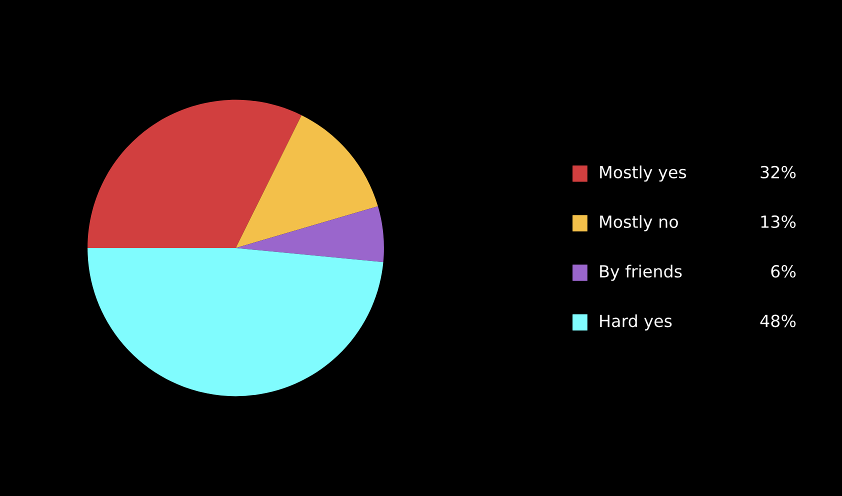  I want to click on data-label: 32%, so click(778, 172).